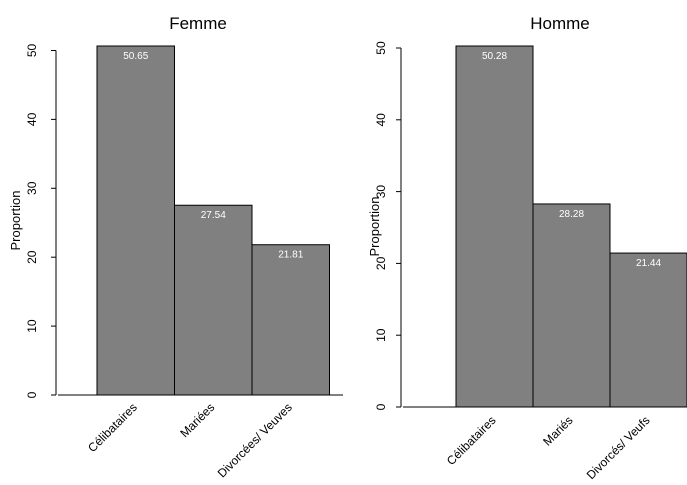 This screenshot has width=687, height=485. Describe the element at coordinates (557, 430) in the screenshot. I see `category-label: Mariés` at that location.